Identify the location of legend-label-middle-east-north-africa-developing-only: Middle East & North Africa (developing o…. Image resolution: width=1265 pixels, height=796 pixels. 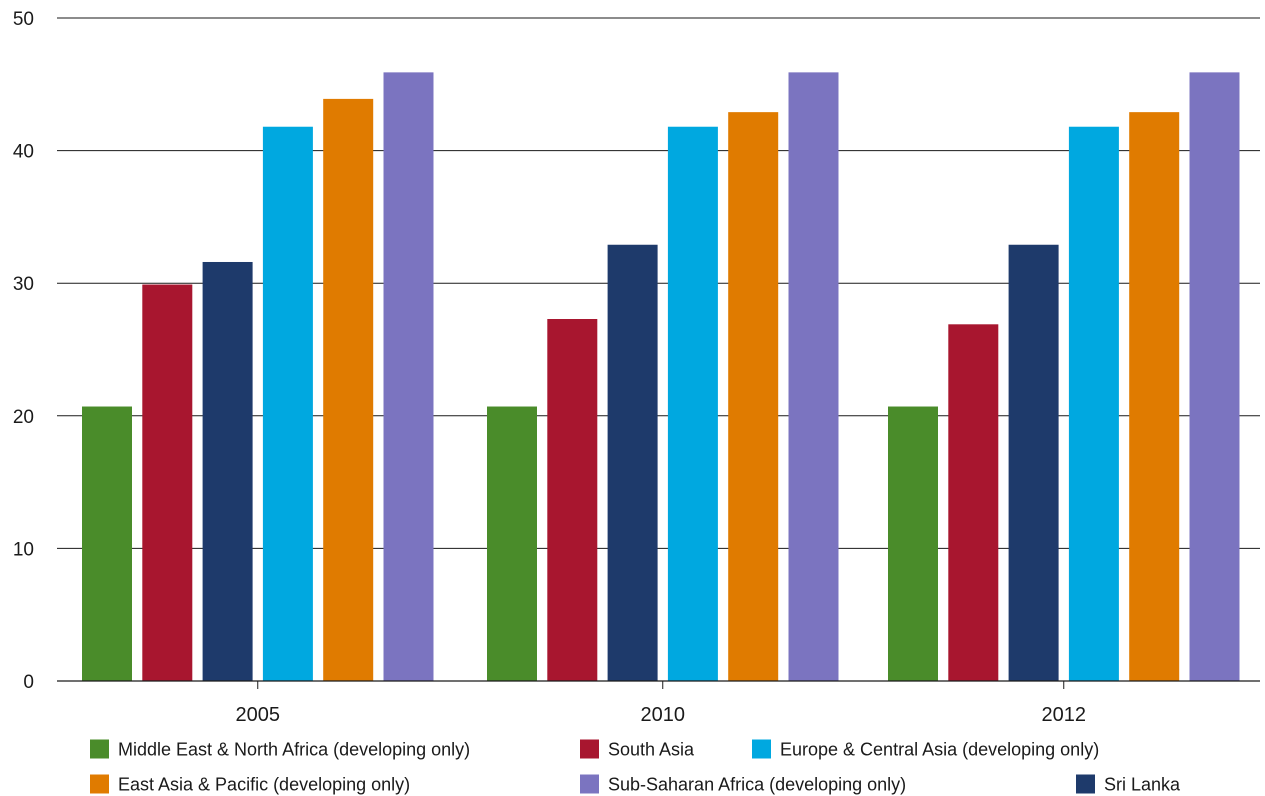
(294, 750).